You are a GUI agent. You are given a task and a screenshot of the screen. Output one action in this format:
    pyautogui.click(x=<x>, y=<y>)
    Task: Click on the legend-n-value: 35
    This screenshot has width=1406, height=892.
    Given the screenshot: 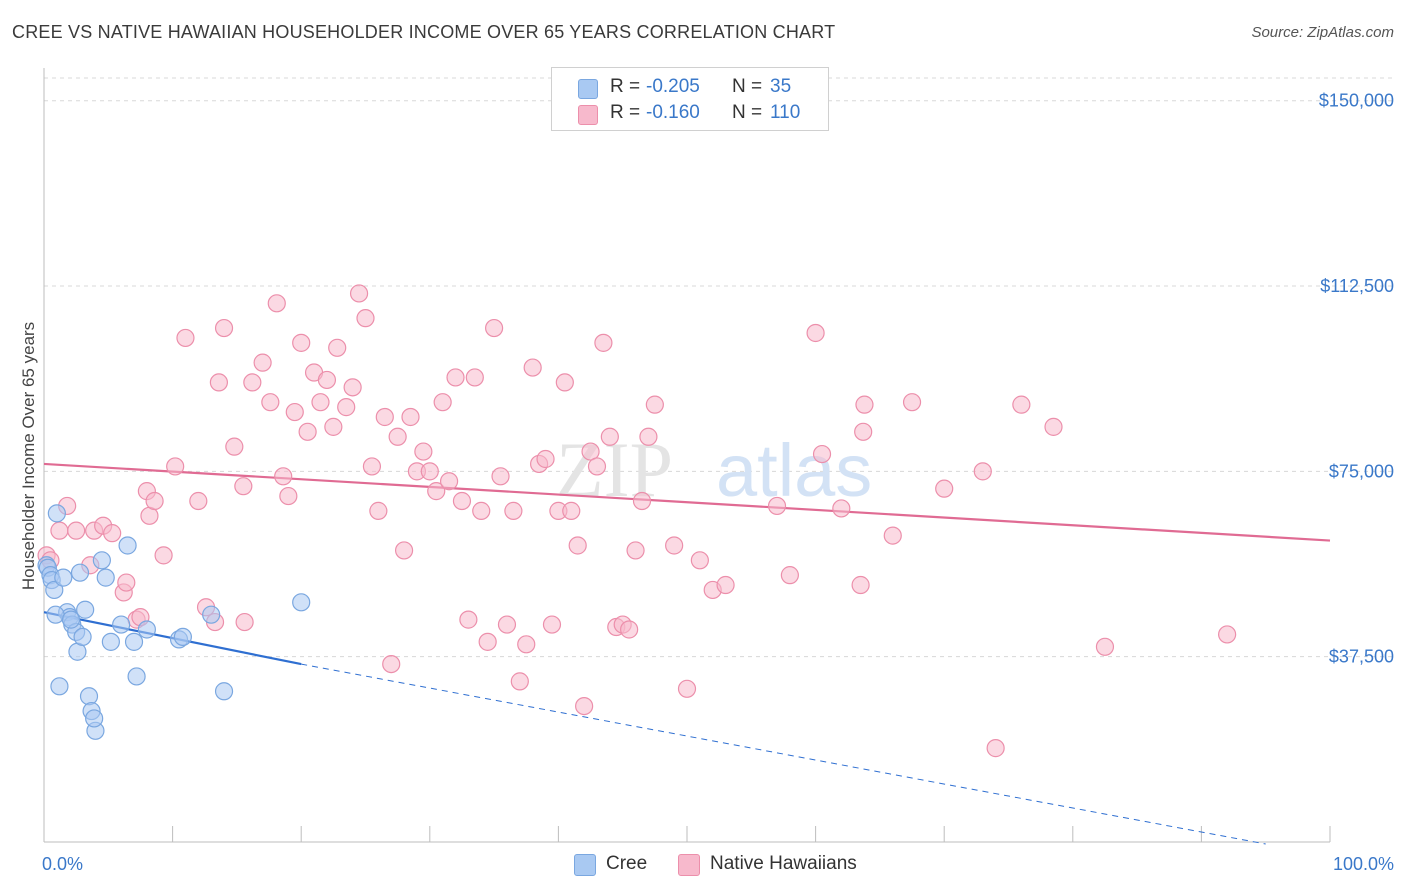 What is the action you would take?
    pyautogui.click(x=781, y=86)
    